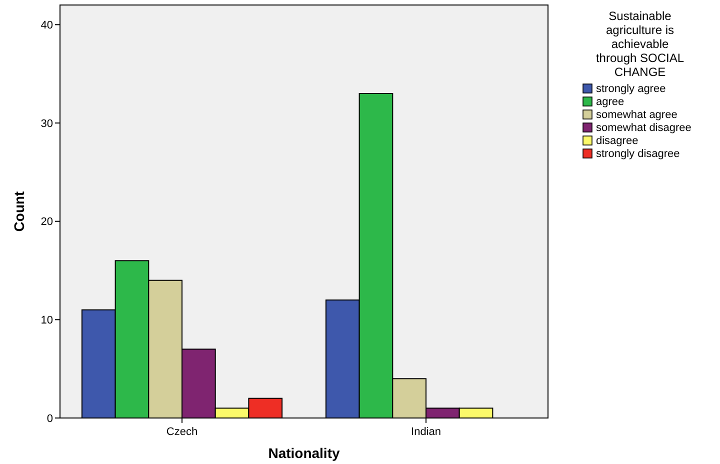 The height and width of the screenshot is (464, 720). What do you see at coordinates (638, 154) in the screenshot?
I see `legend-label: strongly disagree` at bounding box center [638, 154].